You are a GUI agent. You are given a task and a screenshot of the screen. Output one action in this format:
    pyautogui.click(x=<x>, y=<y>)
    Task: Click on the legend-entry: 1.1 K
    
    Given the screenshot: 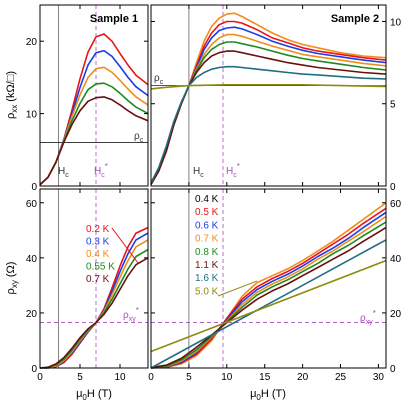 What is the action you would take?
    pyautogui.click(x=207, y=265)
    